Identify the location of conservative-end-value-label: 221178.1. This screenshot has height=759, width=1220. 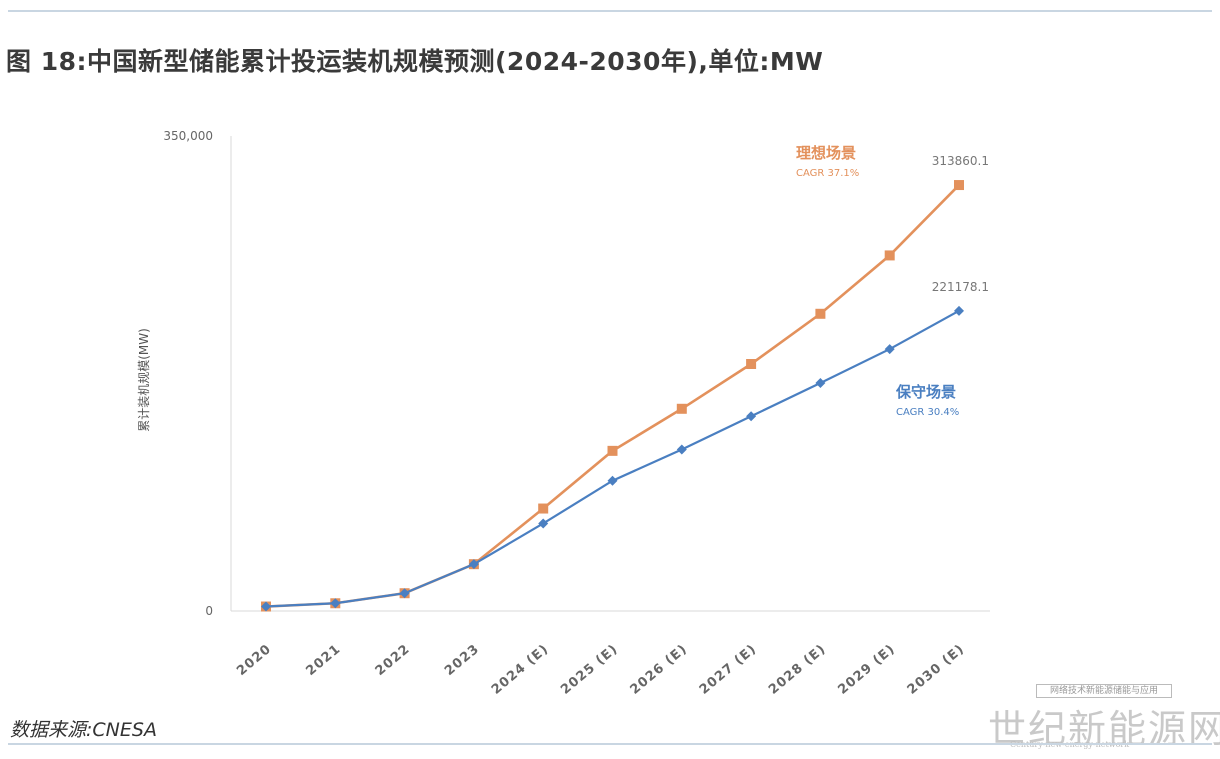
(960, 287).